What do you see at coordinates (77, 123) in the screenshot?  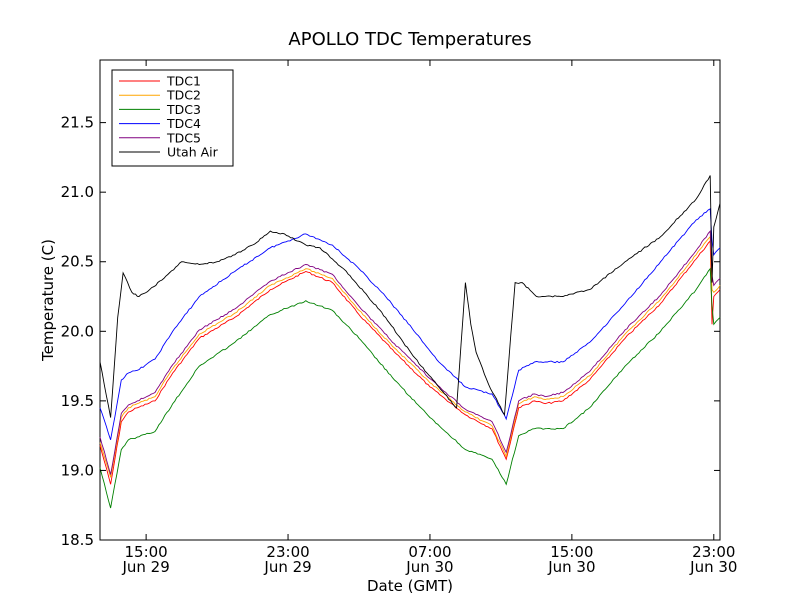 I see `y-tick-label: 21.5` at bounding box center [77, 123].